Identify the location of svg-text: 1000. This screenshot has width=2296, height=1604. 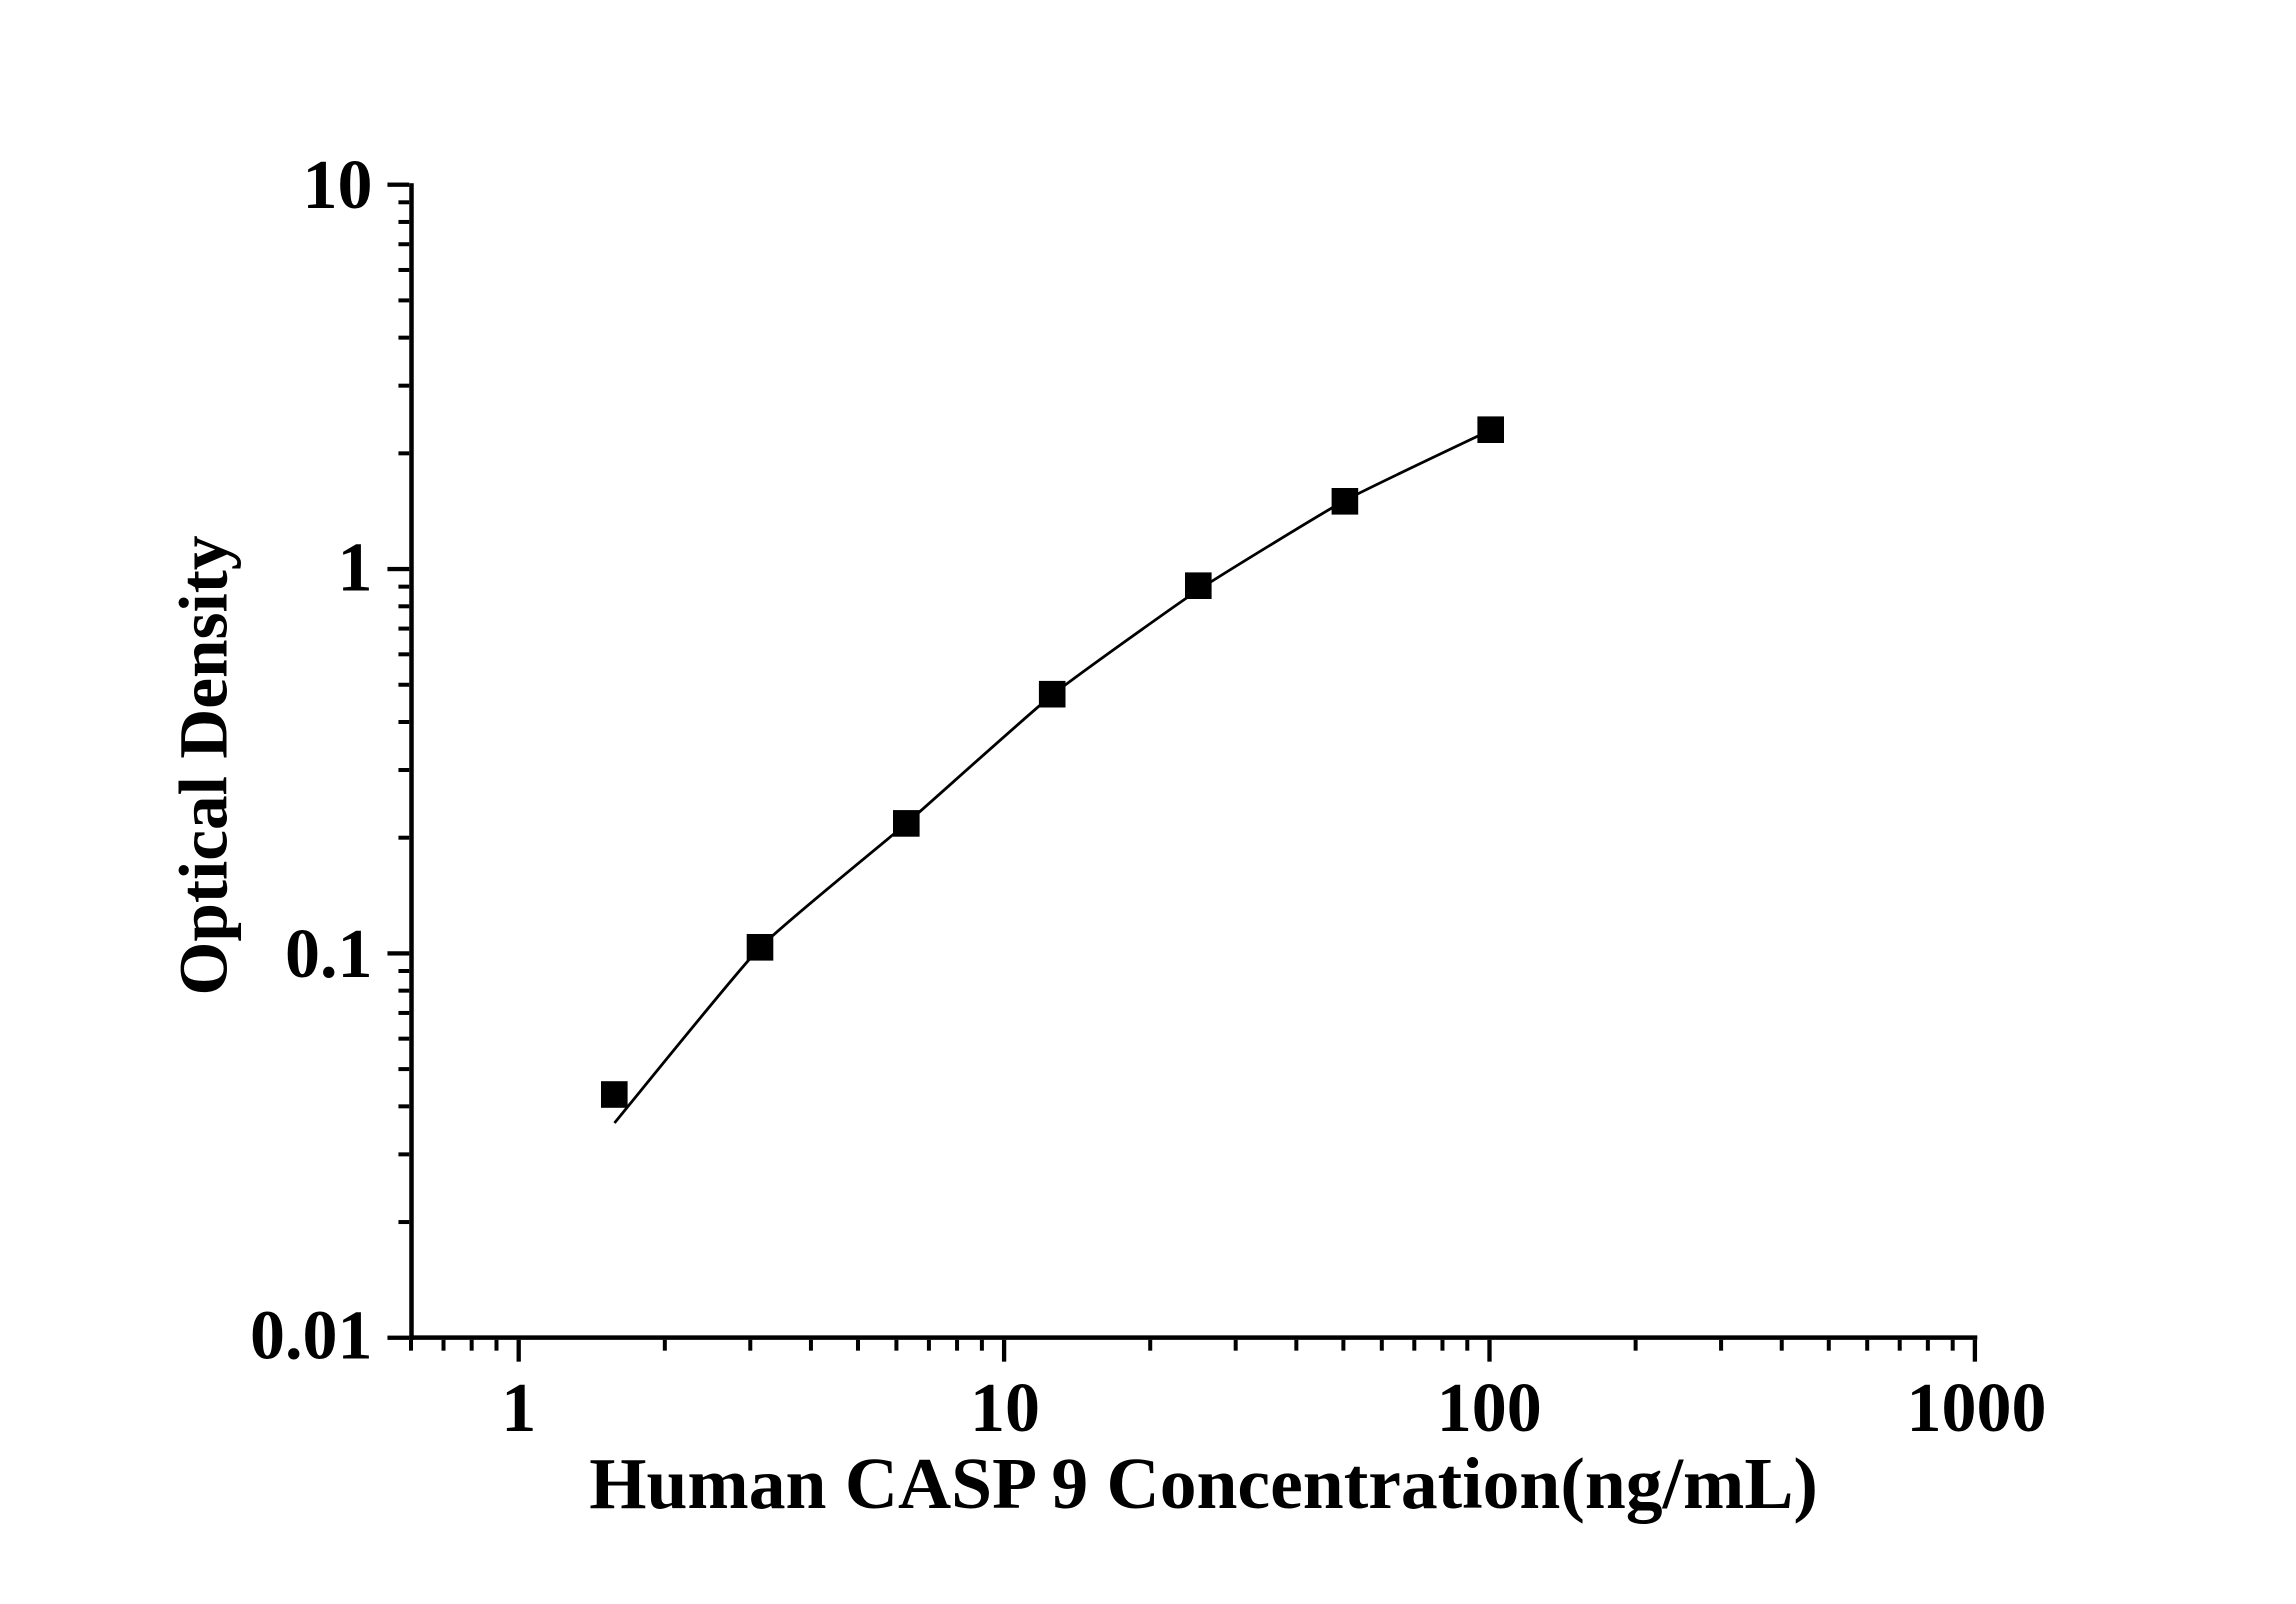
(1977, 1408).